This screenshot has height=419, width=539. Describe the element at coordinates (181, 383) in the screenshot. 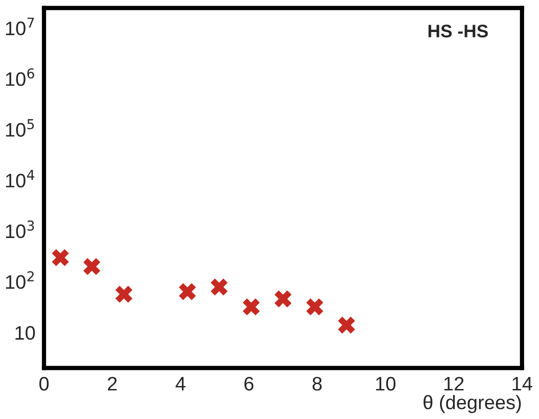

I see `x-tick-label: 4` at that location.